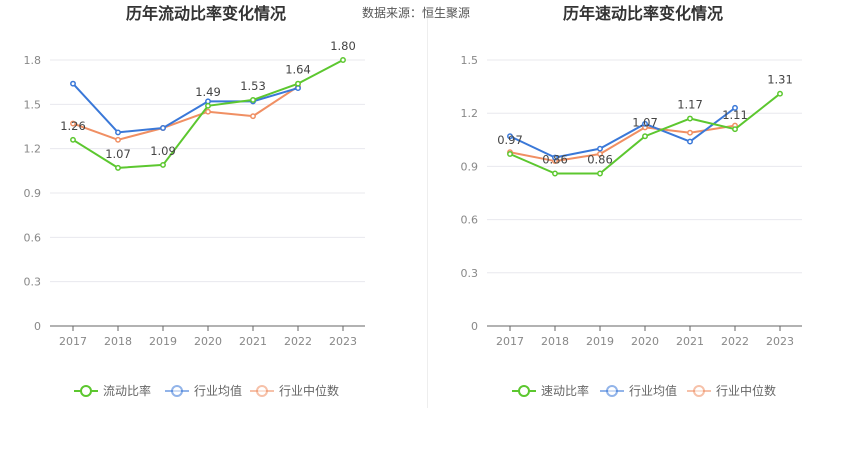 The height and width of the screenshot is (458, 850). Describe the element at coordinates (565, 390) in the screenshot. I see `legend-label: 速动比率` at that location.